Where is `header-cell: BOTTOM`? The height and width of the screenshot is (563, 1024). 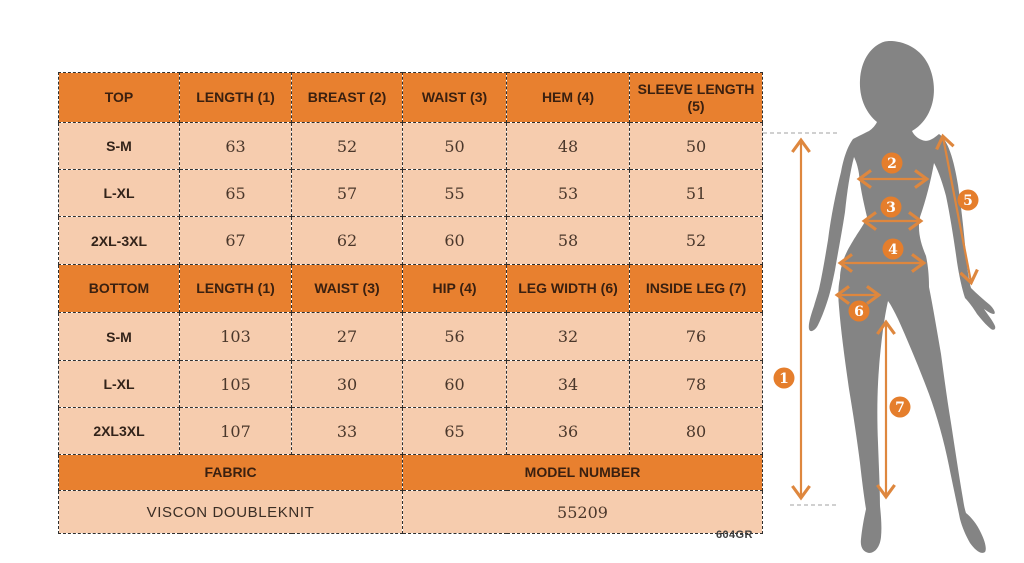
header-cell: BOTTOM is located at coordinates (119, 288).